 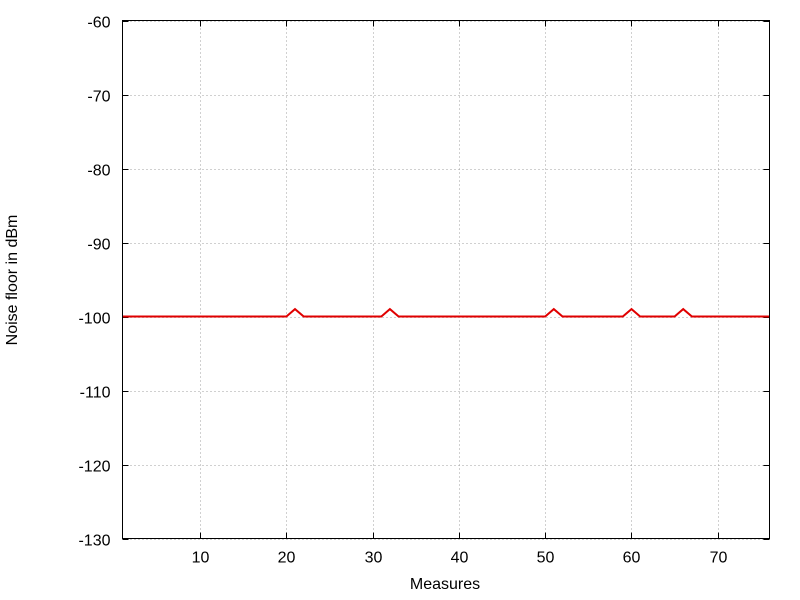 I want to click on x-tick-label: 30, so click(x=374, y=558).